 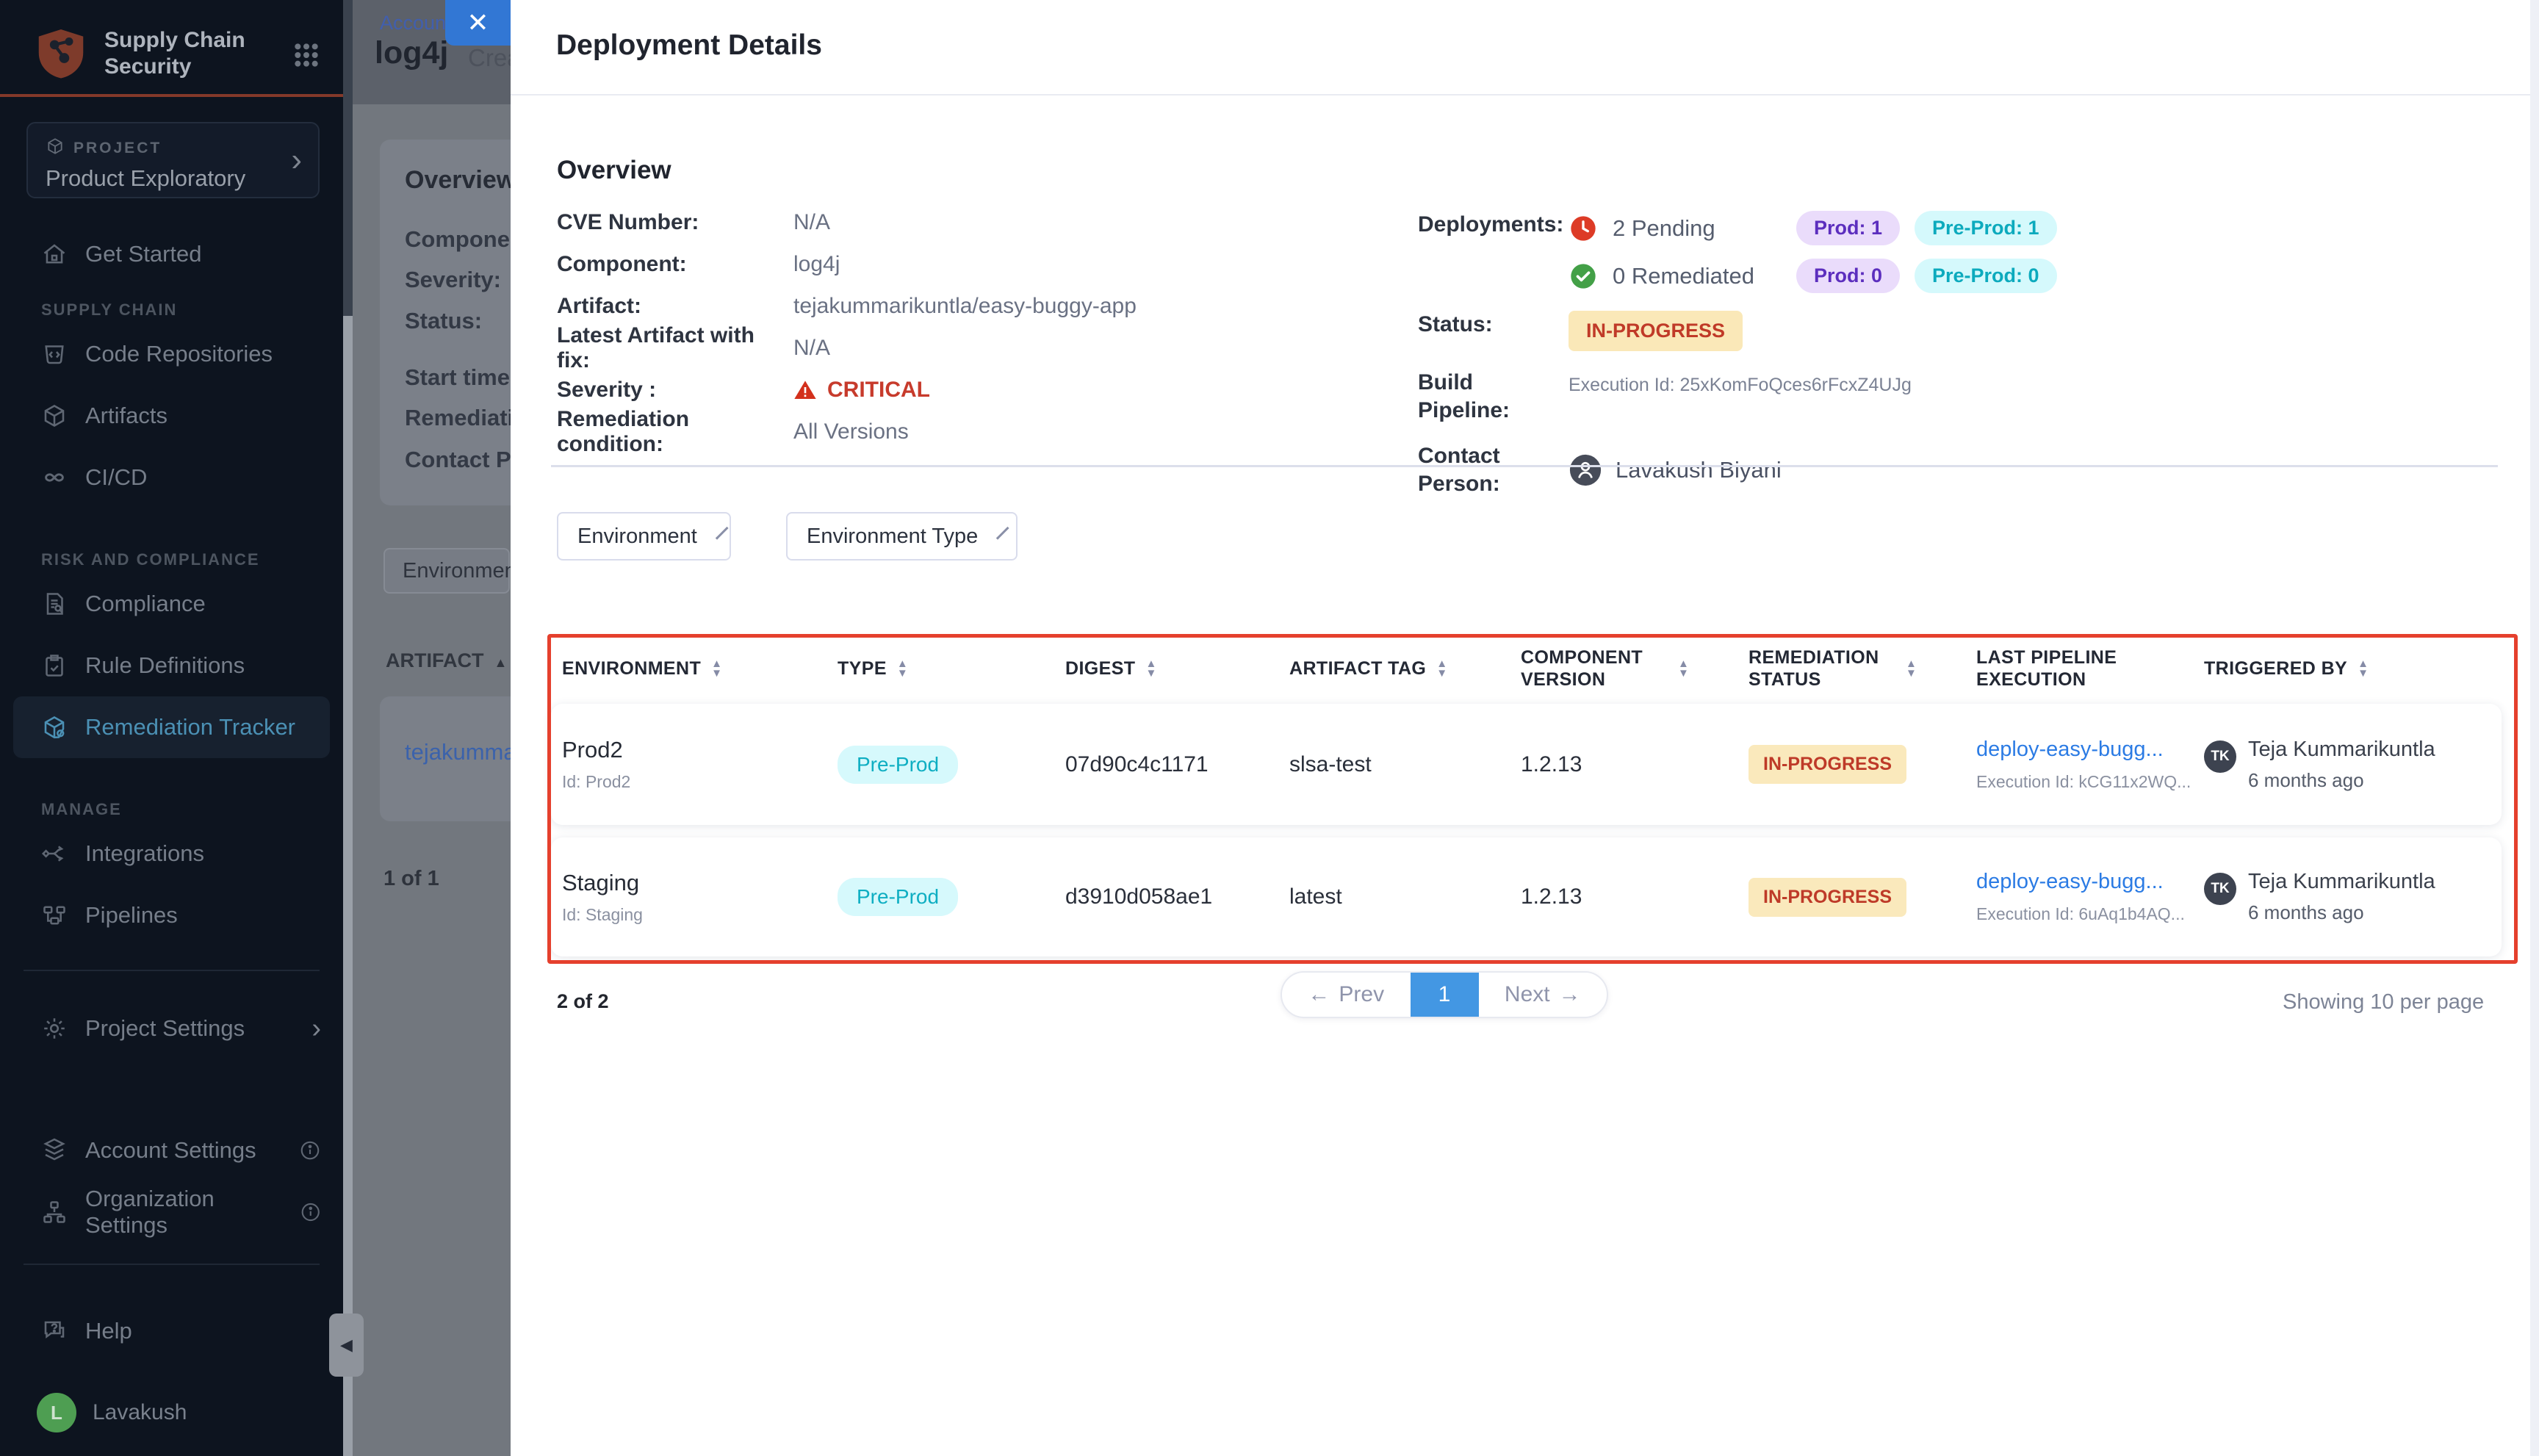 What do you see at coordinates (951, 668) in the screenshot?
I see `column-header-type: TYPE` at bounding box center [951, 668].